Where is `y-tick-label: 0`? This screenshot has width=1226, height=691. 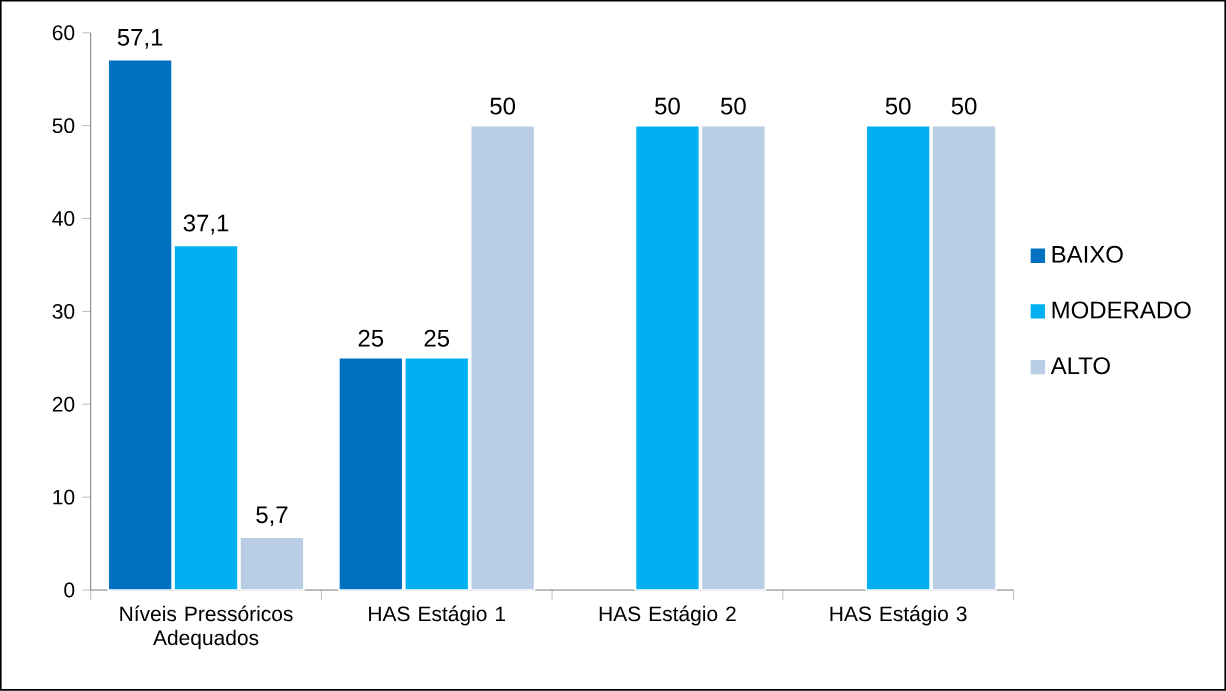 y-tick-label: 0 is located at coordinates (69, 590).